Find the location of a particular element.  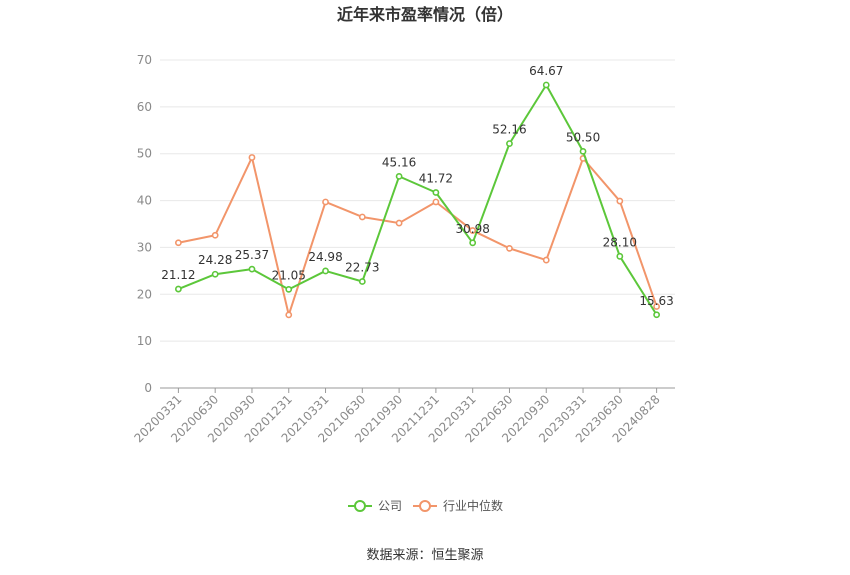

legend-label: 行业中位数 is located at coordinates (473, 505).